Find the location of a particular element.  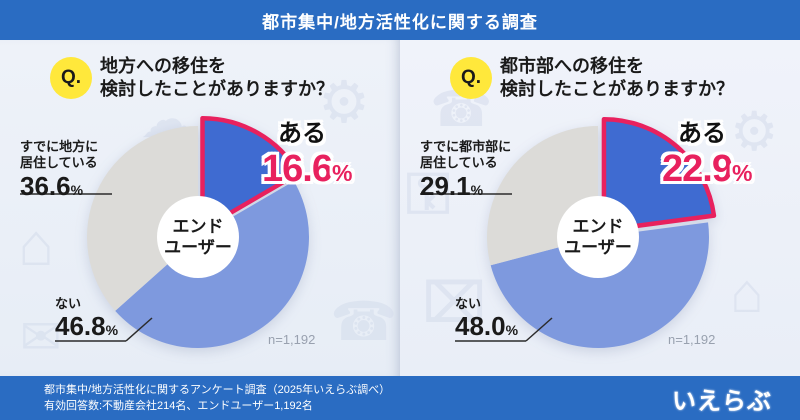

mail-icon: ✉ is located at coordinates (41, 337).